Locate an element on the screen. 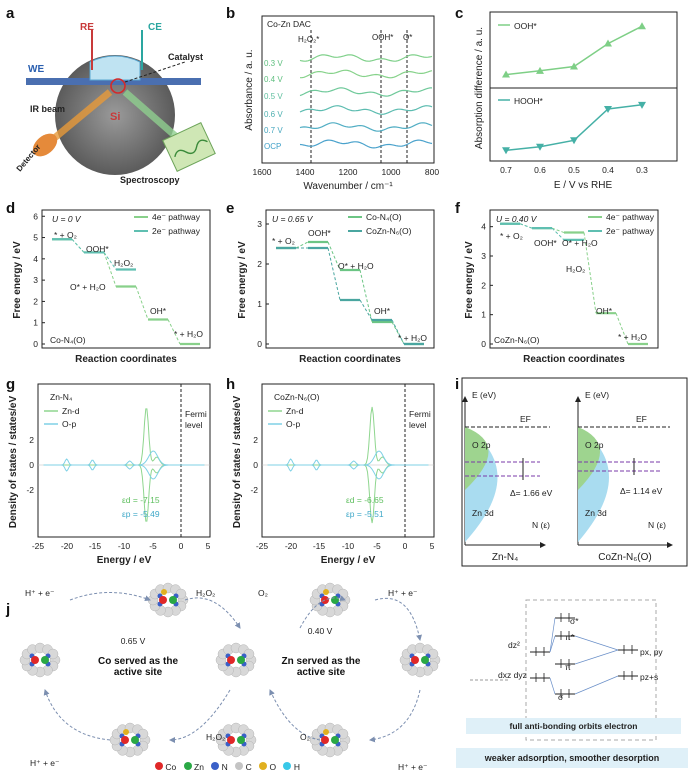  b-xtick-1: 1400 is located at coordinates (305, 172).